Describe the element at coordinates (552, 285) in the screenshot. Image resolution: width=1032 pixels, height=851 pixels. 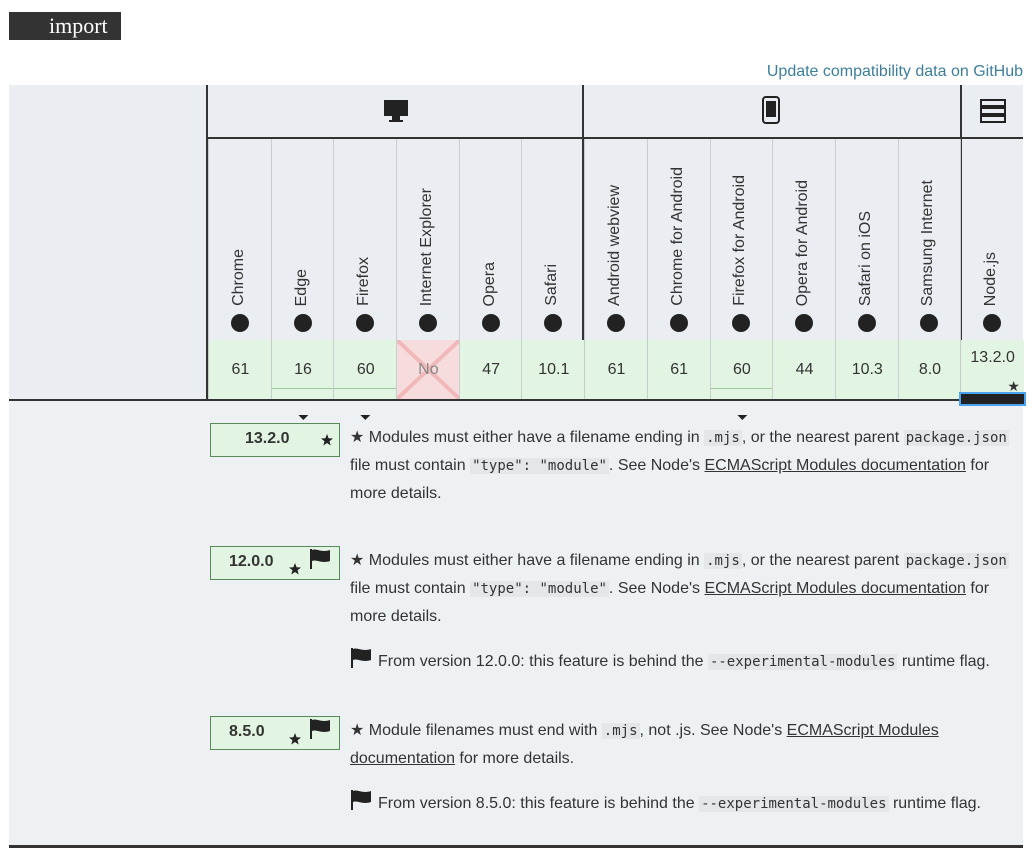
I see `browser-name: Safari` at that location.